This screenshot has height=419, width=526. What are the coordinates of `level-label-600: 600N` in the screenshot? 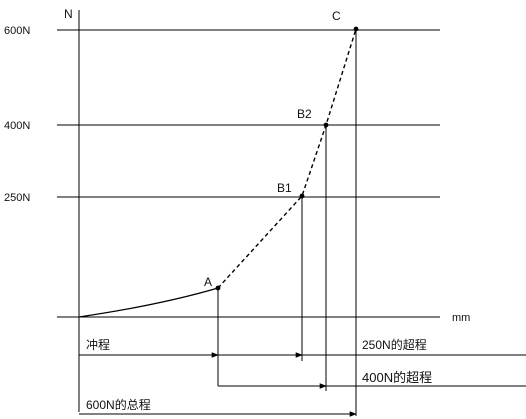 It's located at (17, 31).